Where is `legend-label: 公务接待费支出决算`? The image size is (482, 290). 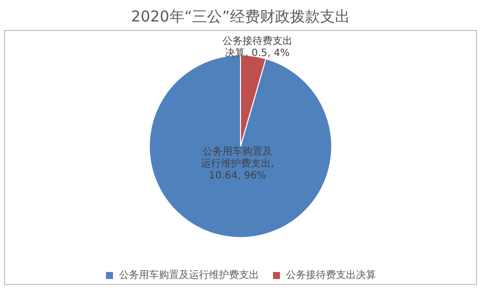 legend-label: 公务接待费支出决算 is located at coordinates (331, 275).